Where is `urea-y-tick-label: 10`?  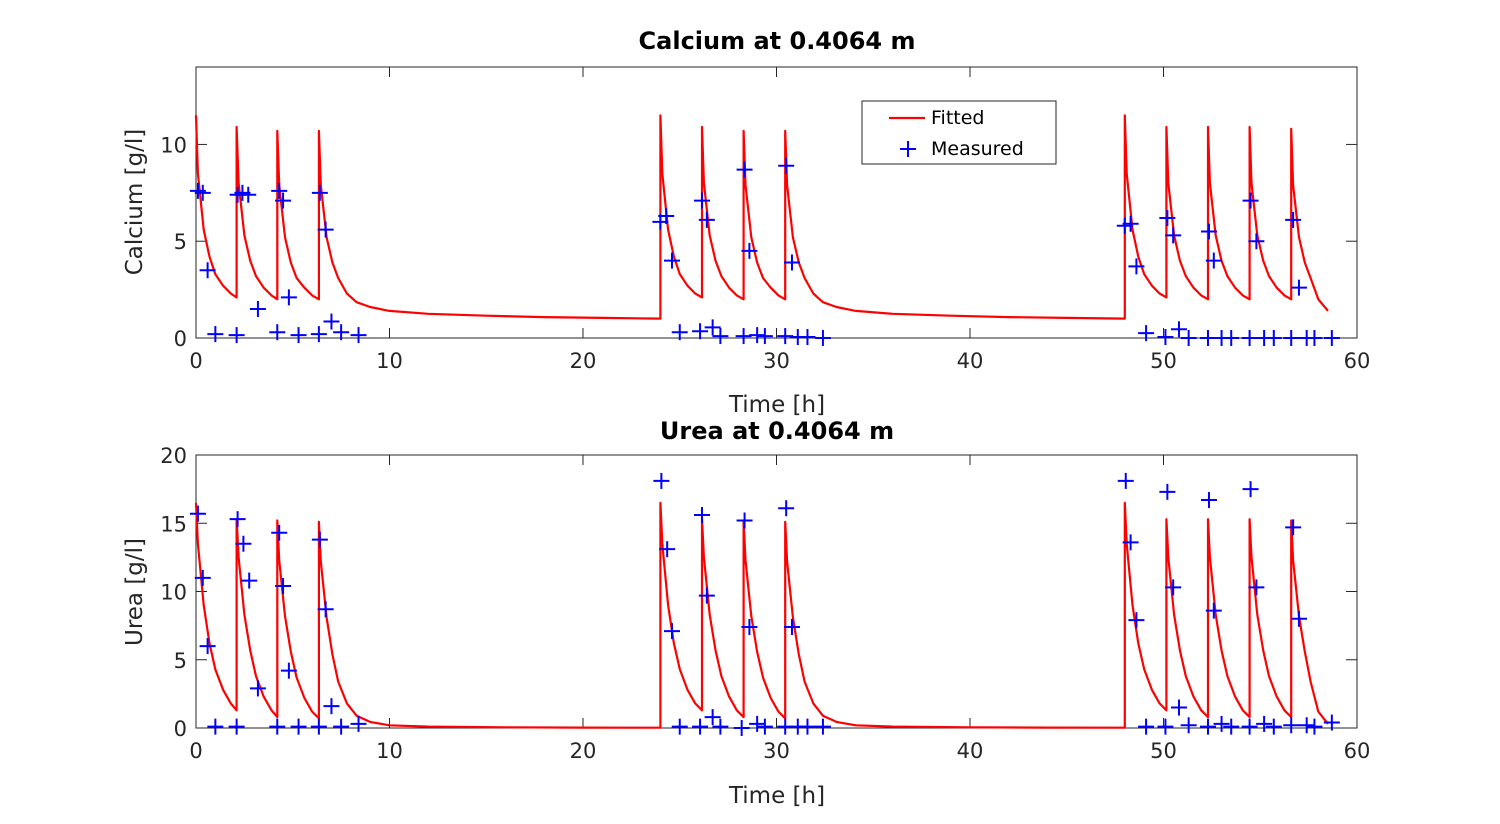
urea-y-tick-label: 10 is located at coordinates (173, 593).